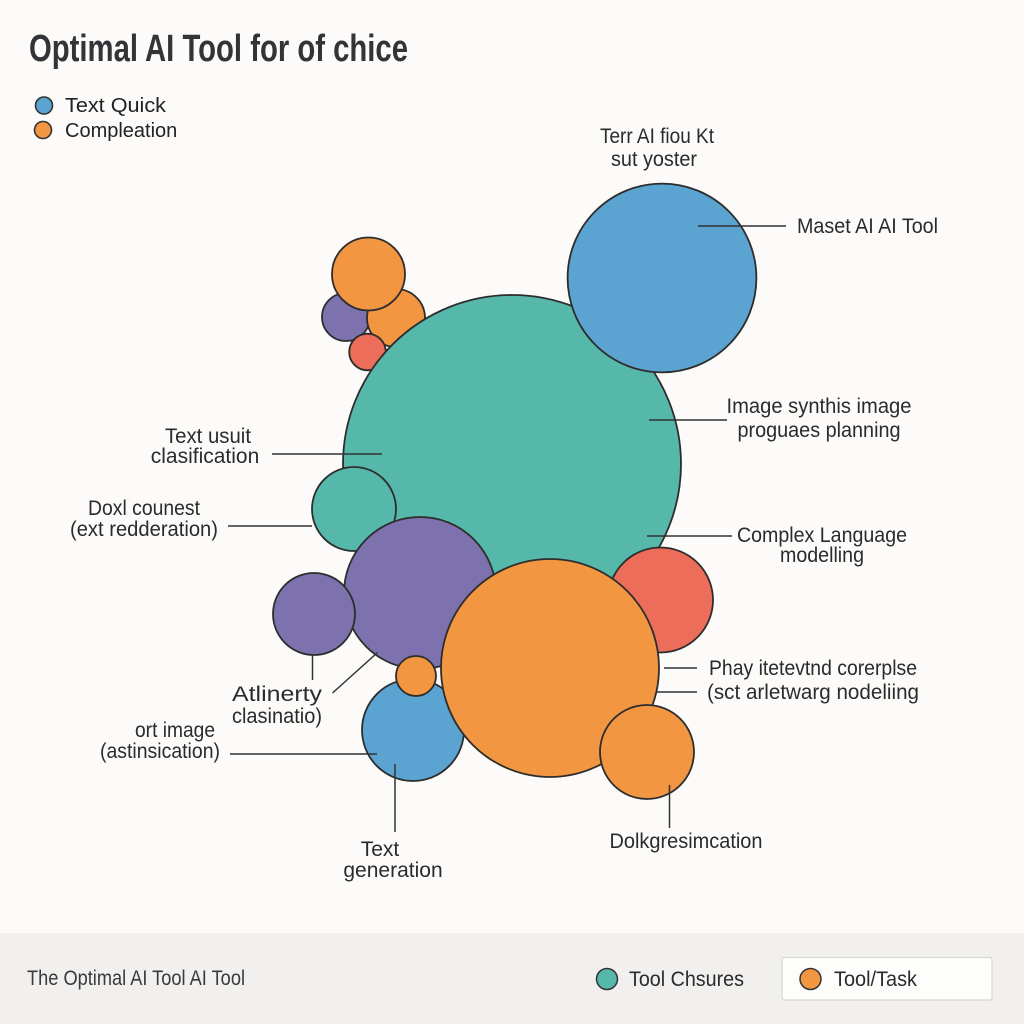  Describe the element at coordinates (144, 508) in the screenshot. I see `svg-text: Doxl counest` at that location.